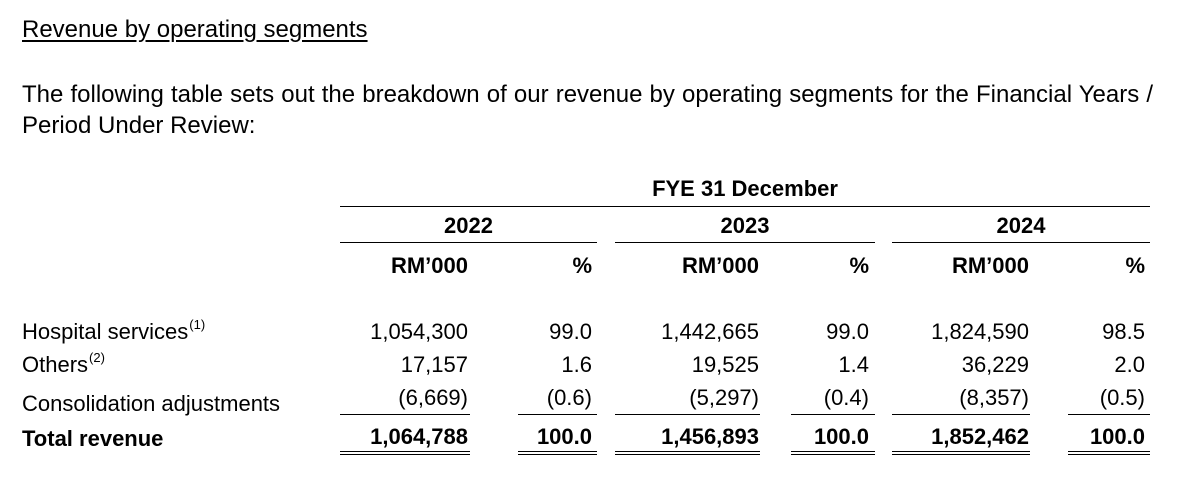  What do you see at coordinates (468, 225) in the screenshot?
I see `year-header-2022: 2022` at bounding box center [468, 225].